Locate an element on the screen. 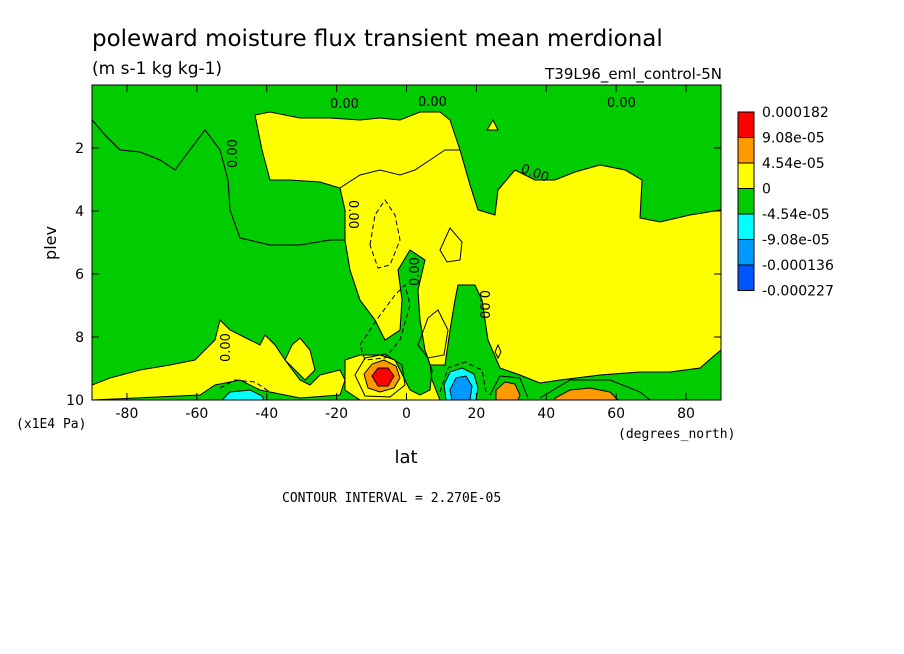 The image size is (904, 654). x-tick-label: 20 is located at coordinates (476, 414).